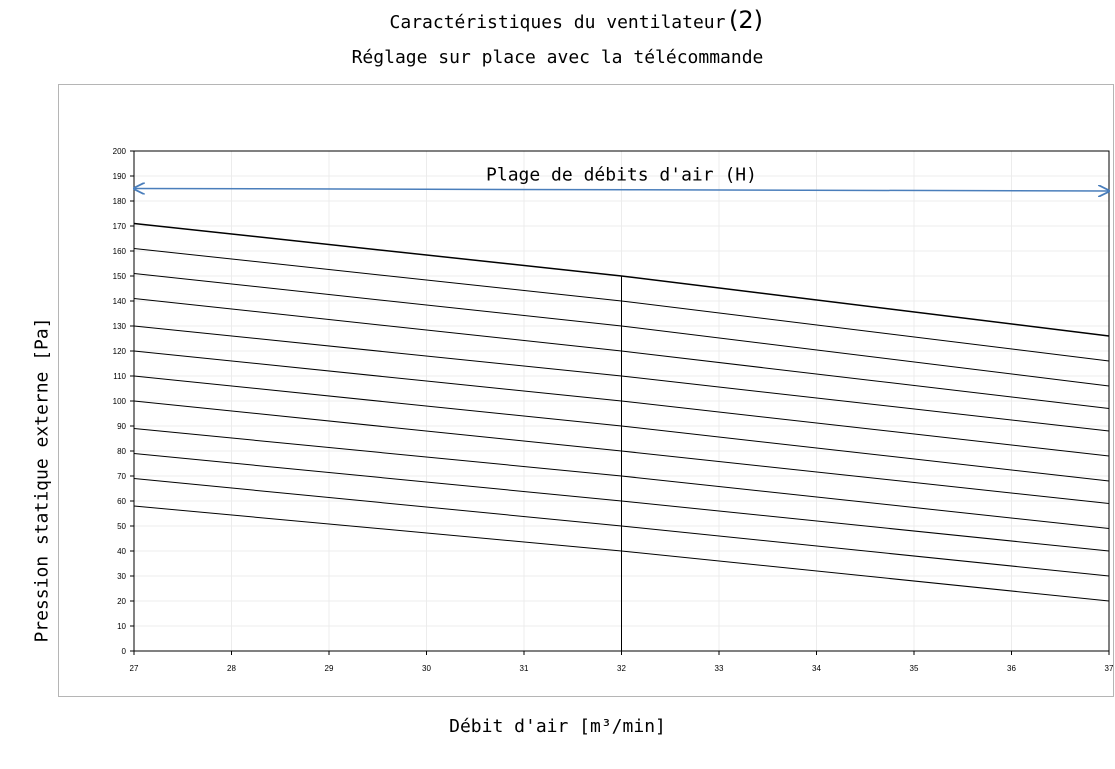 This screenshot has width=1115, height=769. What do you see at coordinates (119, 376) in the screenshot?
I see `y-tick-label: 110` at bounding box center [119, 376].